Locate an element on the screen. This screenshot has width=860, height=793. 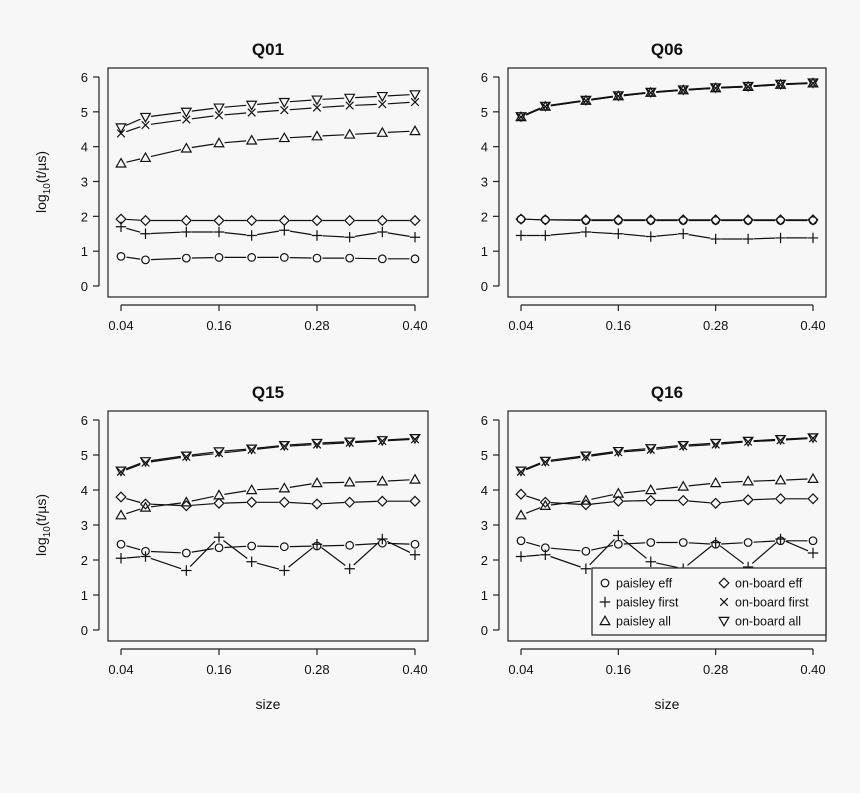
series-paisley-first is located at coordinates (667, 552).